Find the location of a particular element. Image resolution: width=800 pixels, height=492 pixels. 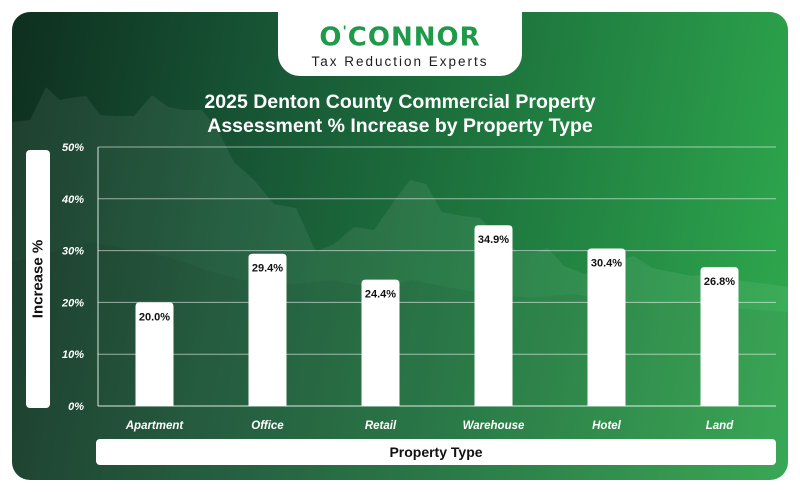

y-tick-label: 50% is located at coordinates (73, 148).